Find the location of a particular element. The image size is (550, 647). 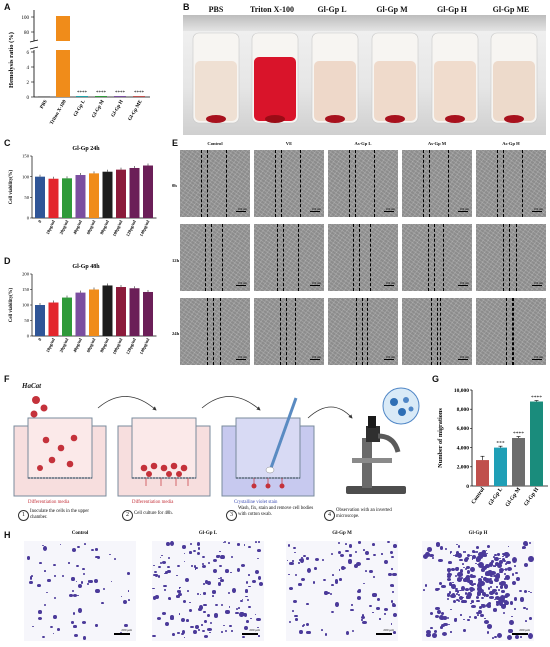

scratch-image: 100 μm is located at coordinates (437, 257).